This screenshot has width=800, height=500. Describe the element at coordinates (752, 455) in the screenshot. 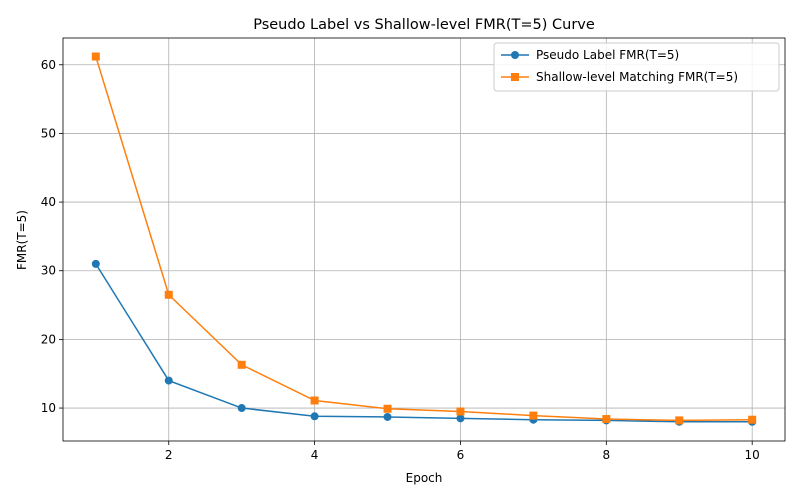

I see `x-tick-label: 10` at that location.